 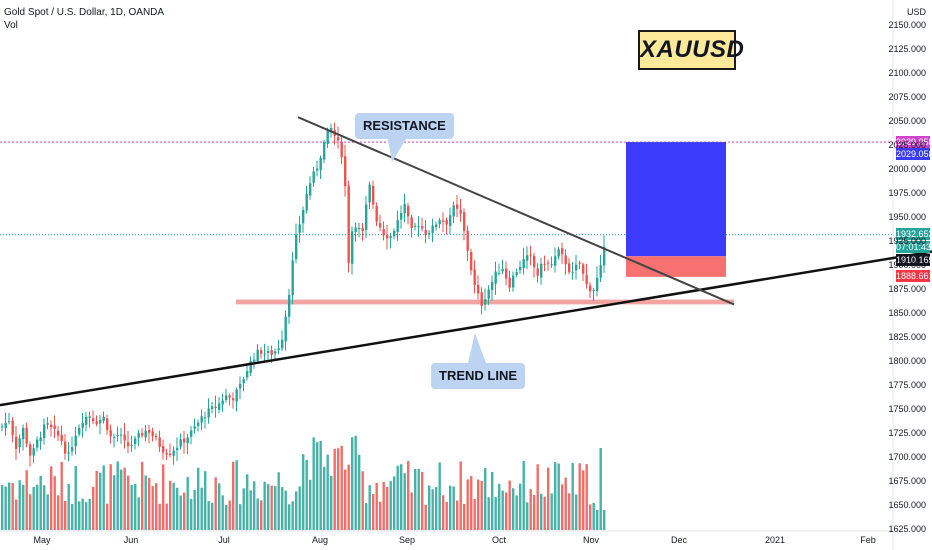 I want to click on target-price-label-box: 2029.058, so click(x=914, y=154).